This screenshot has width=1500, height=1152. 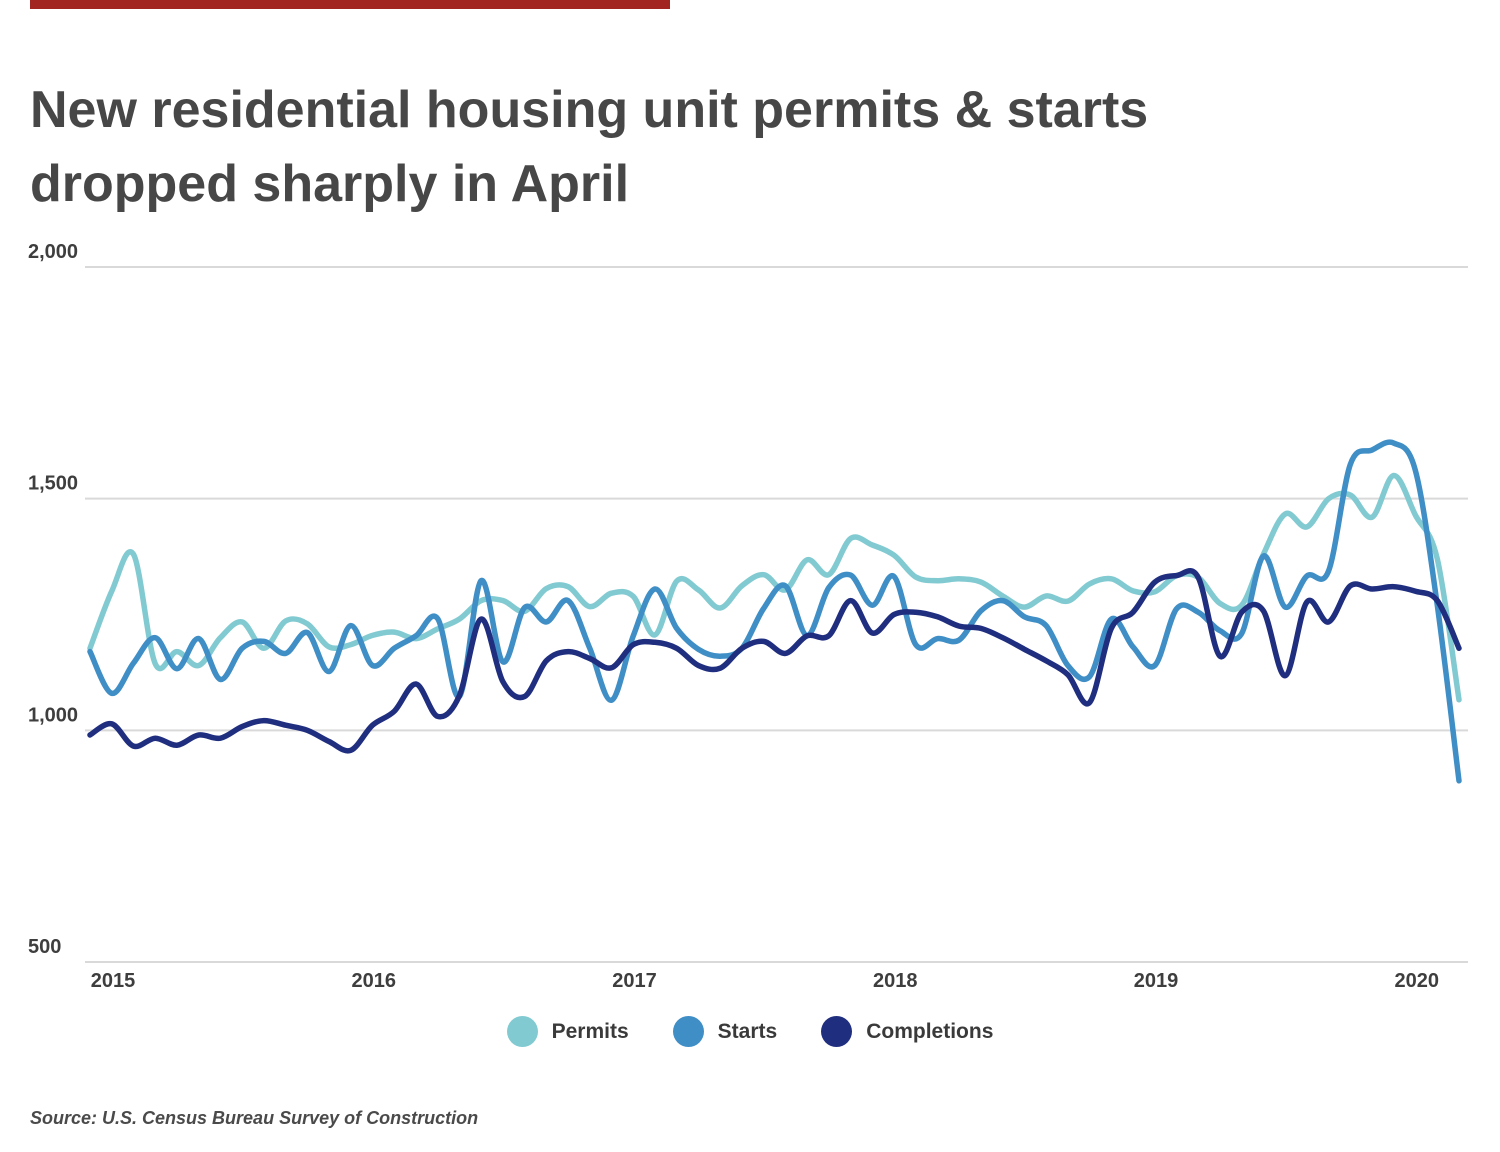 What do you see at coordinates (522, 1031) in the screenshot?
I see `permits-dot-icon` at bounding box center [522, 1031].